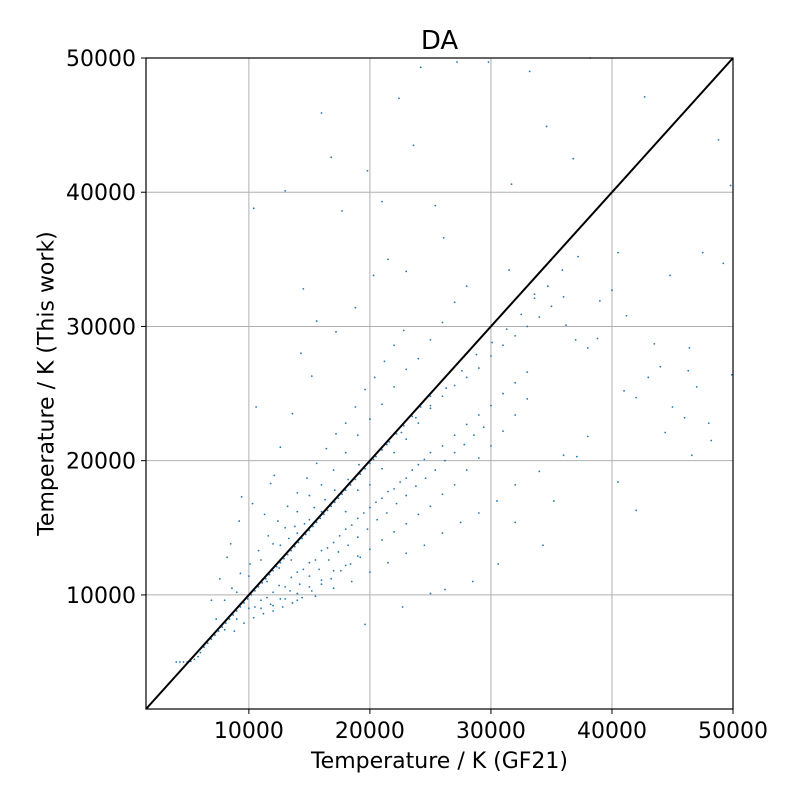  I want to click on y-tick-label: 50000, so click(101, 59).